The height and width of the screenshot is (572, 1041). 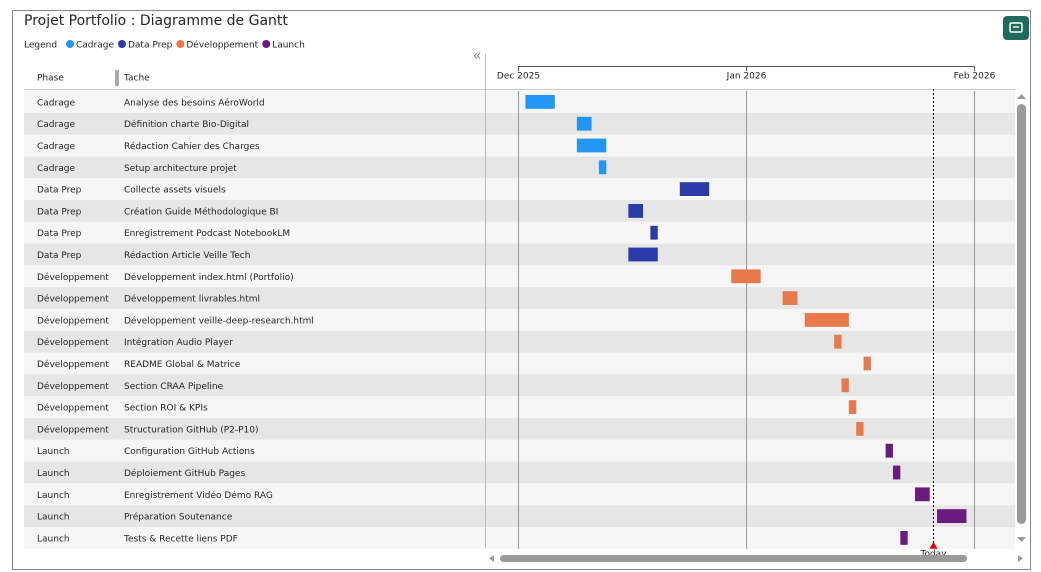 I want to click on column-header: Phase, so click(x=50, y=79).